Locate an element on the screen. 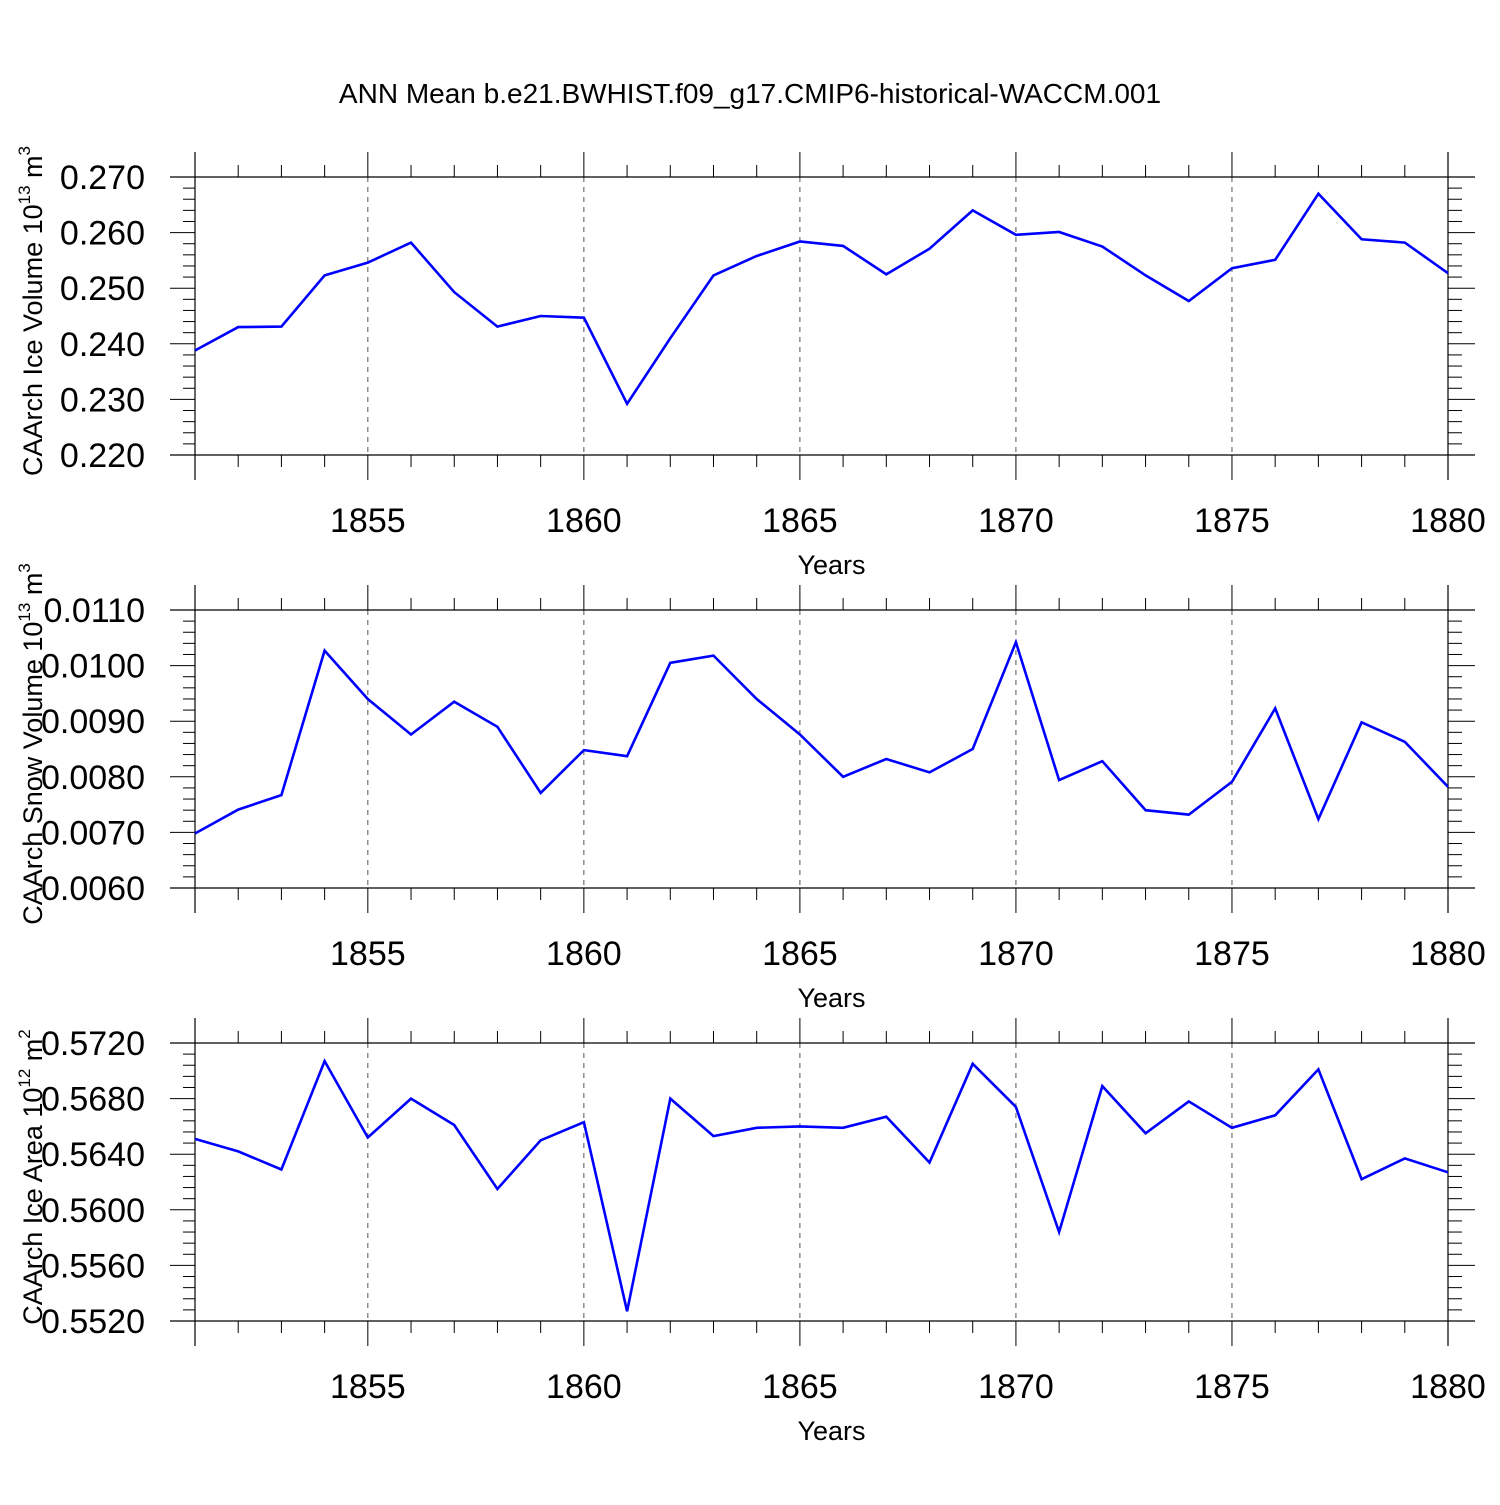 Image resolution: width=1500 pixels, height=1505 pixels. y-tick-label: 0.5680 is located at coordinates (93, 1100).